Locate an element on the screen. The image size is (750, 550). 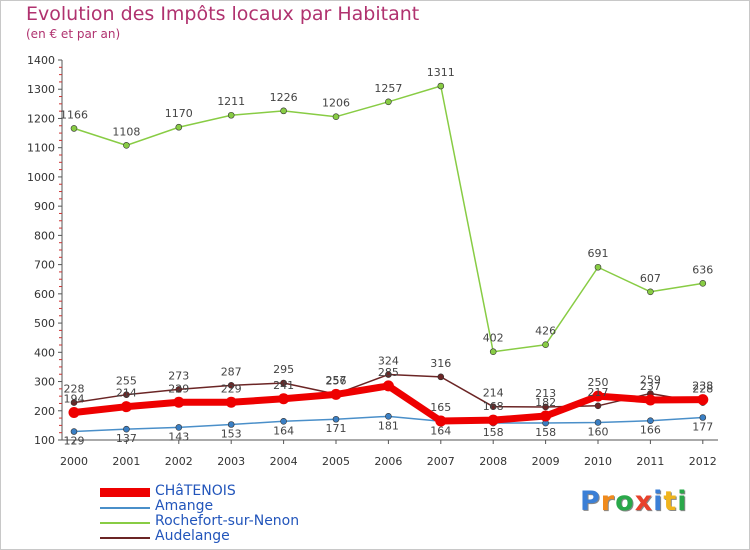
proxiti-logo: Proxiti is located at coordinates (634, 501).